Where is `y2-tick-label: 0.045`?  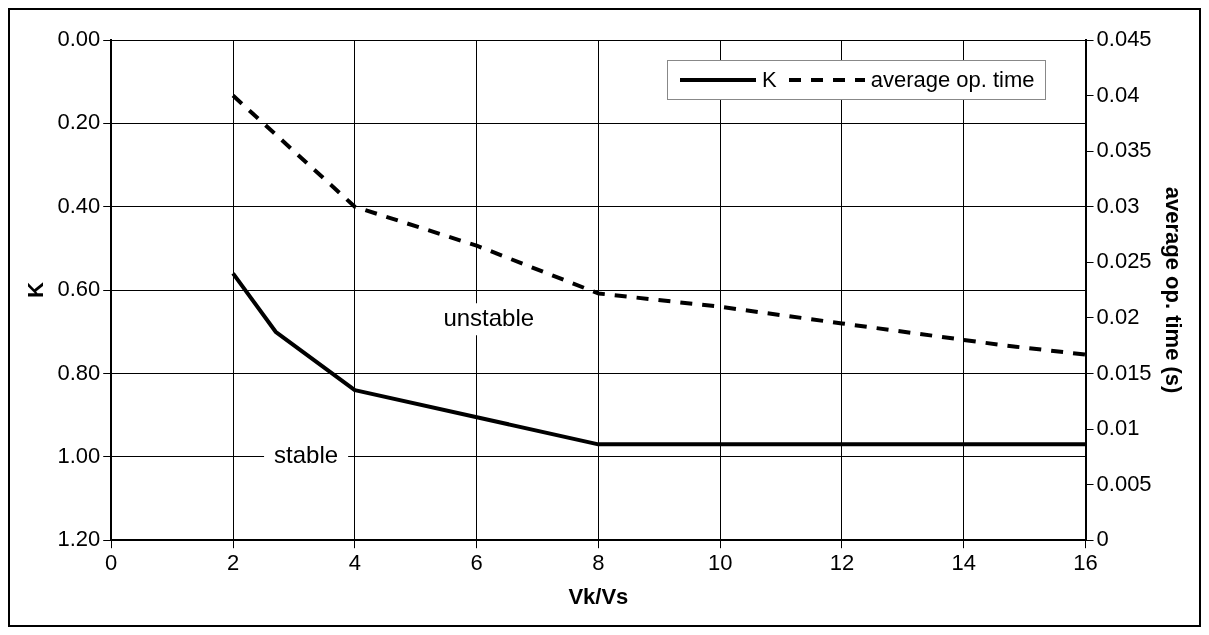 y2-tick-label: 0.045 is located at coordinates (1124, 39).